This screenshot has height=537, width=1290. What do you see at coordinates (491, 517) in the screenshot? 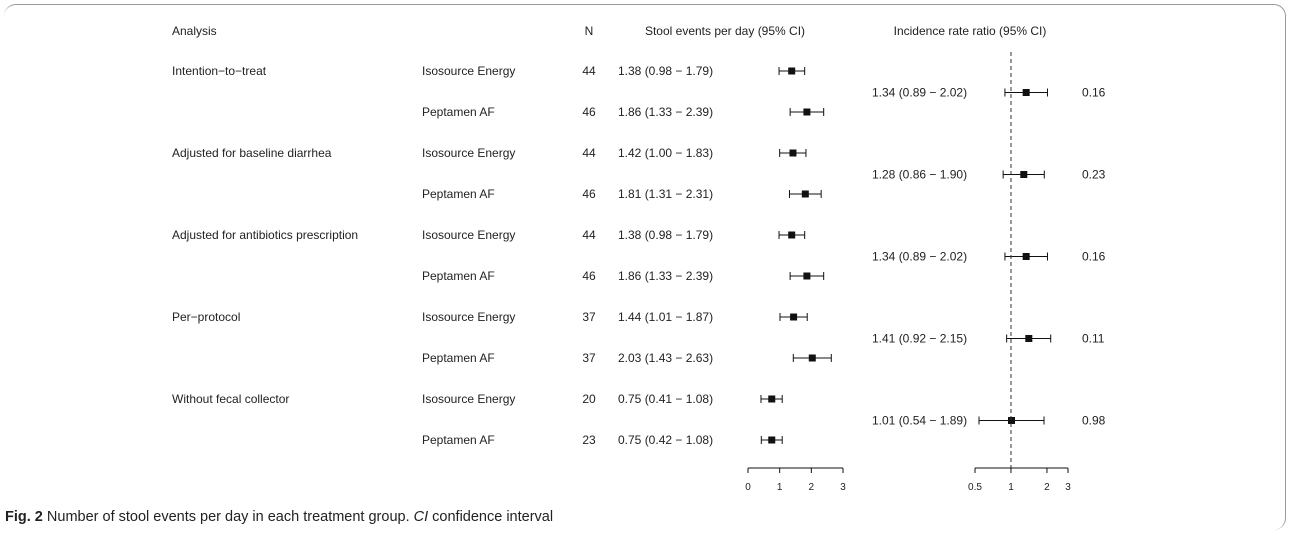
I see `caption-text-after: confidence interval` at bounding box center [491, 517].